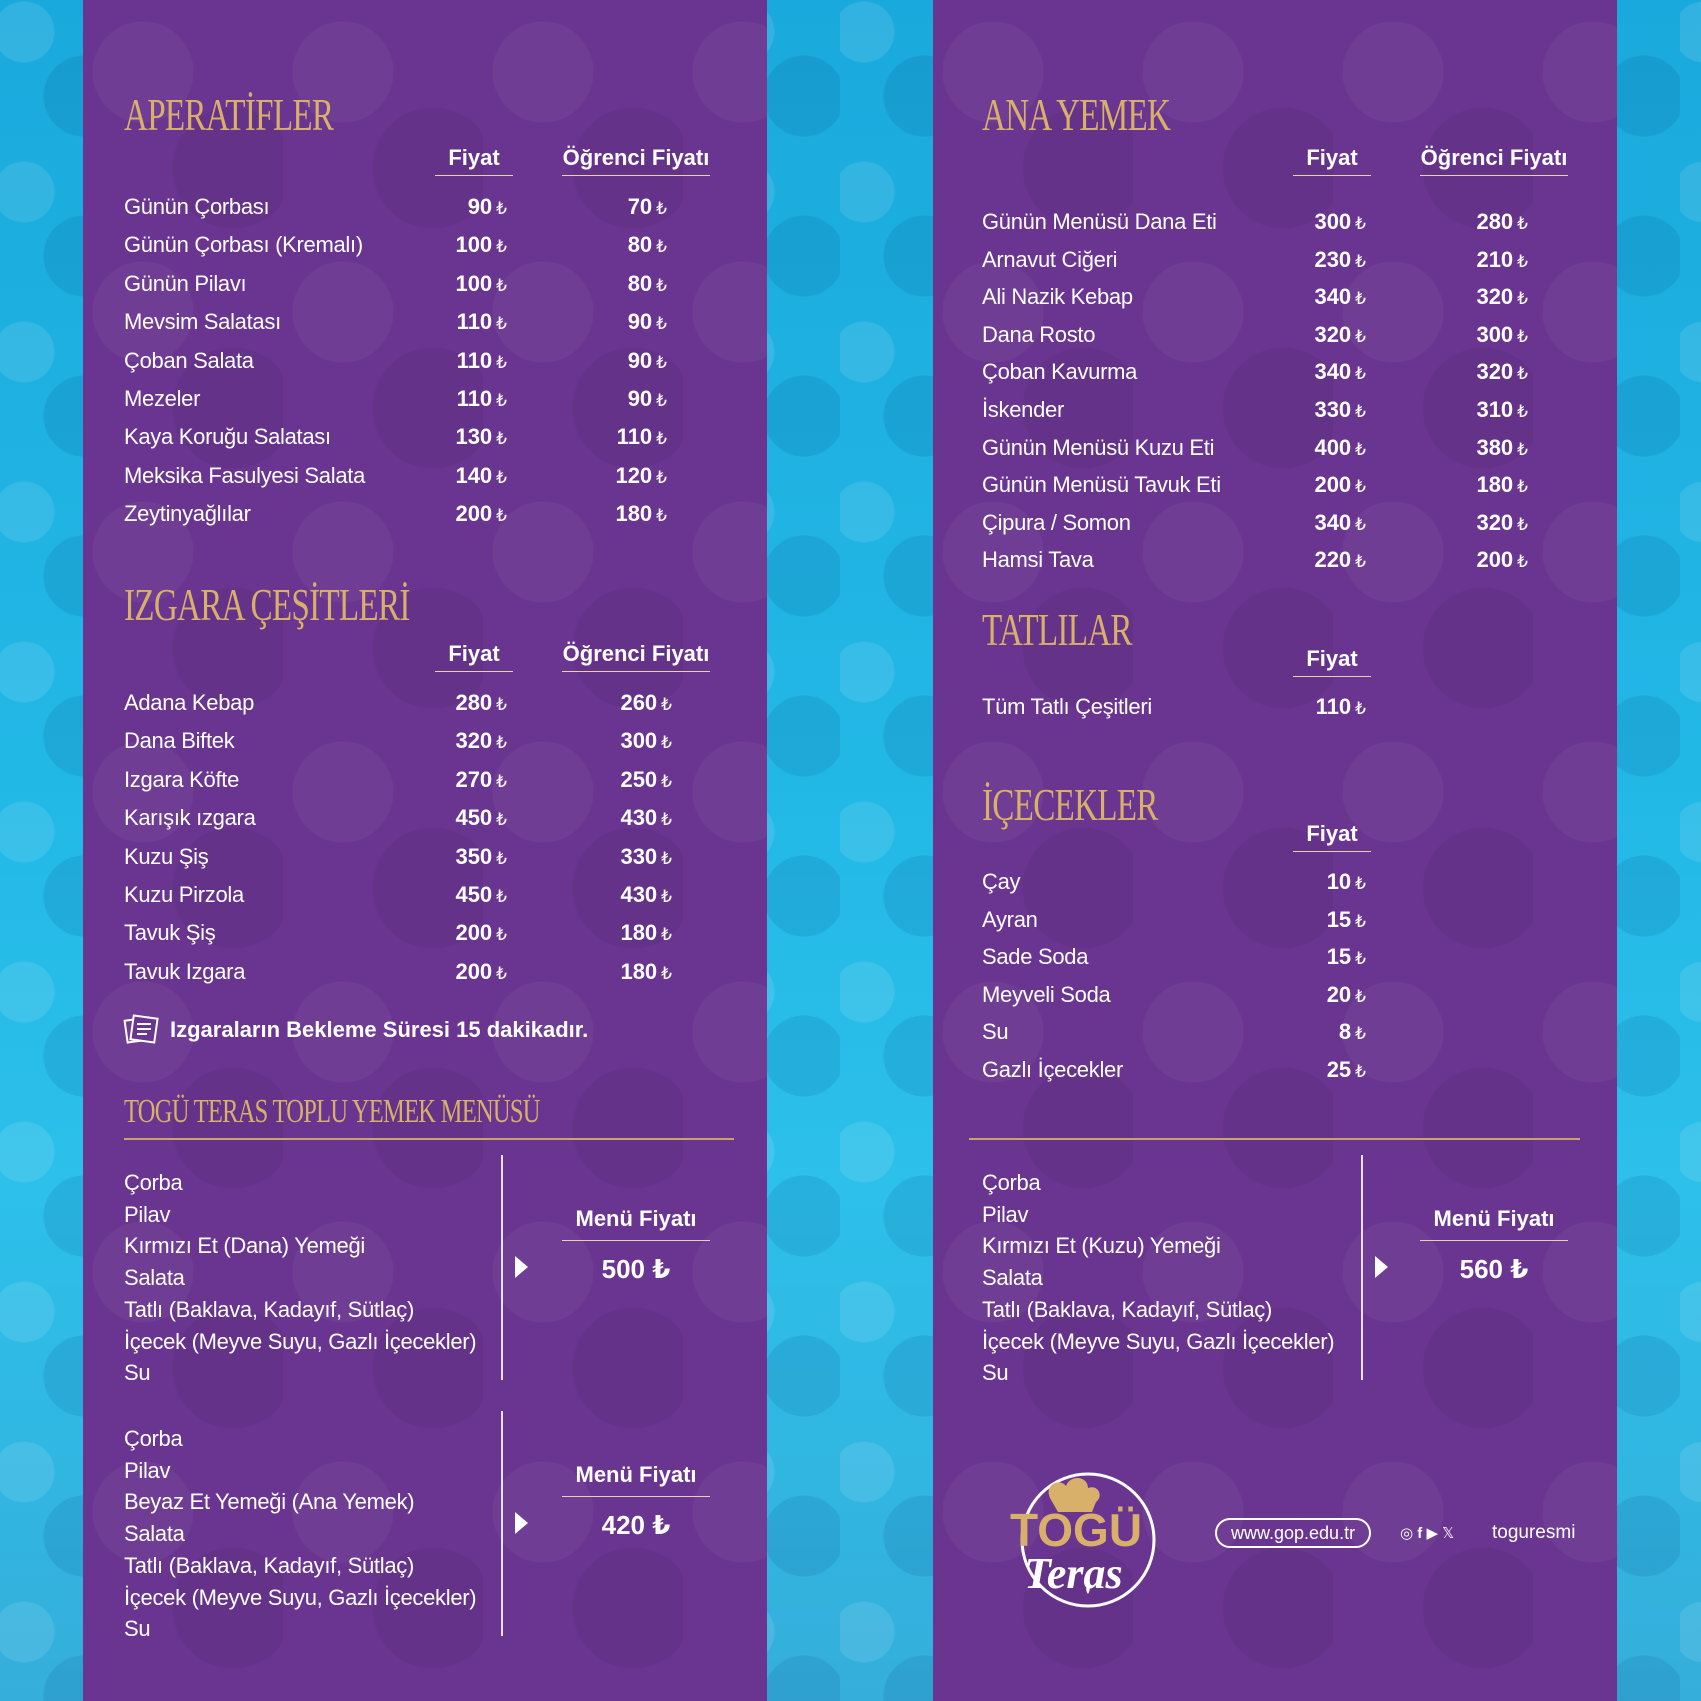  I want to click on price: 200 ₺, so click(1340, 485).